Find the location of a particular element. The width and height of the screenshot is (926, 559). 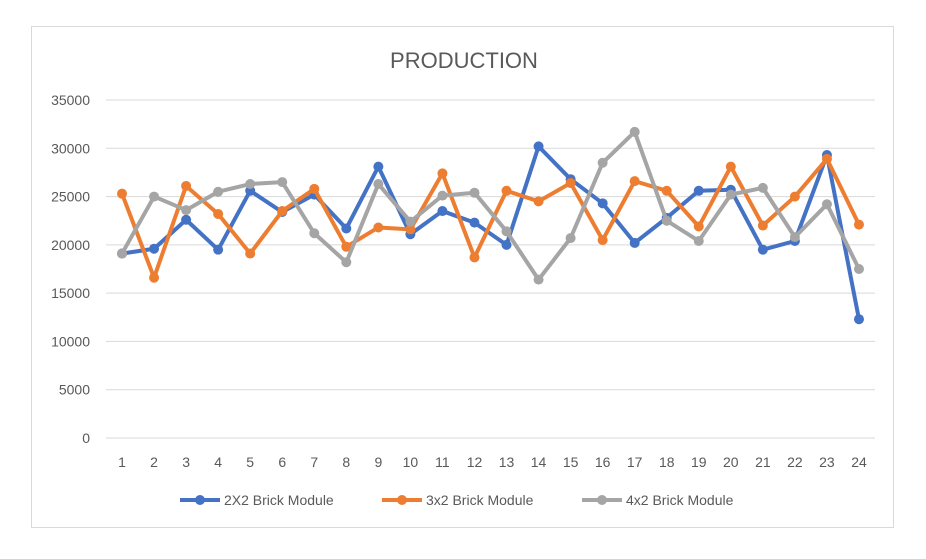

y-tick-label: 15000 is located at coordinates (70, 293).